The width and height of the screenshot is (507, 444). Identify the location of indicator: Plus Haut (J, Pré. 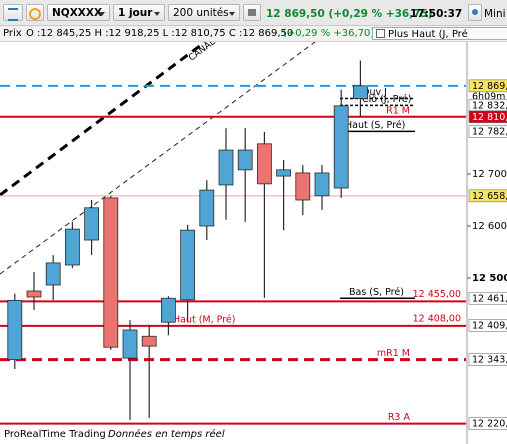
(428, 34).